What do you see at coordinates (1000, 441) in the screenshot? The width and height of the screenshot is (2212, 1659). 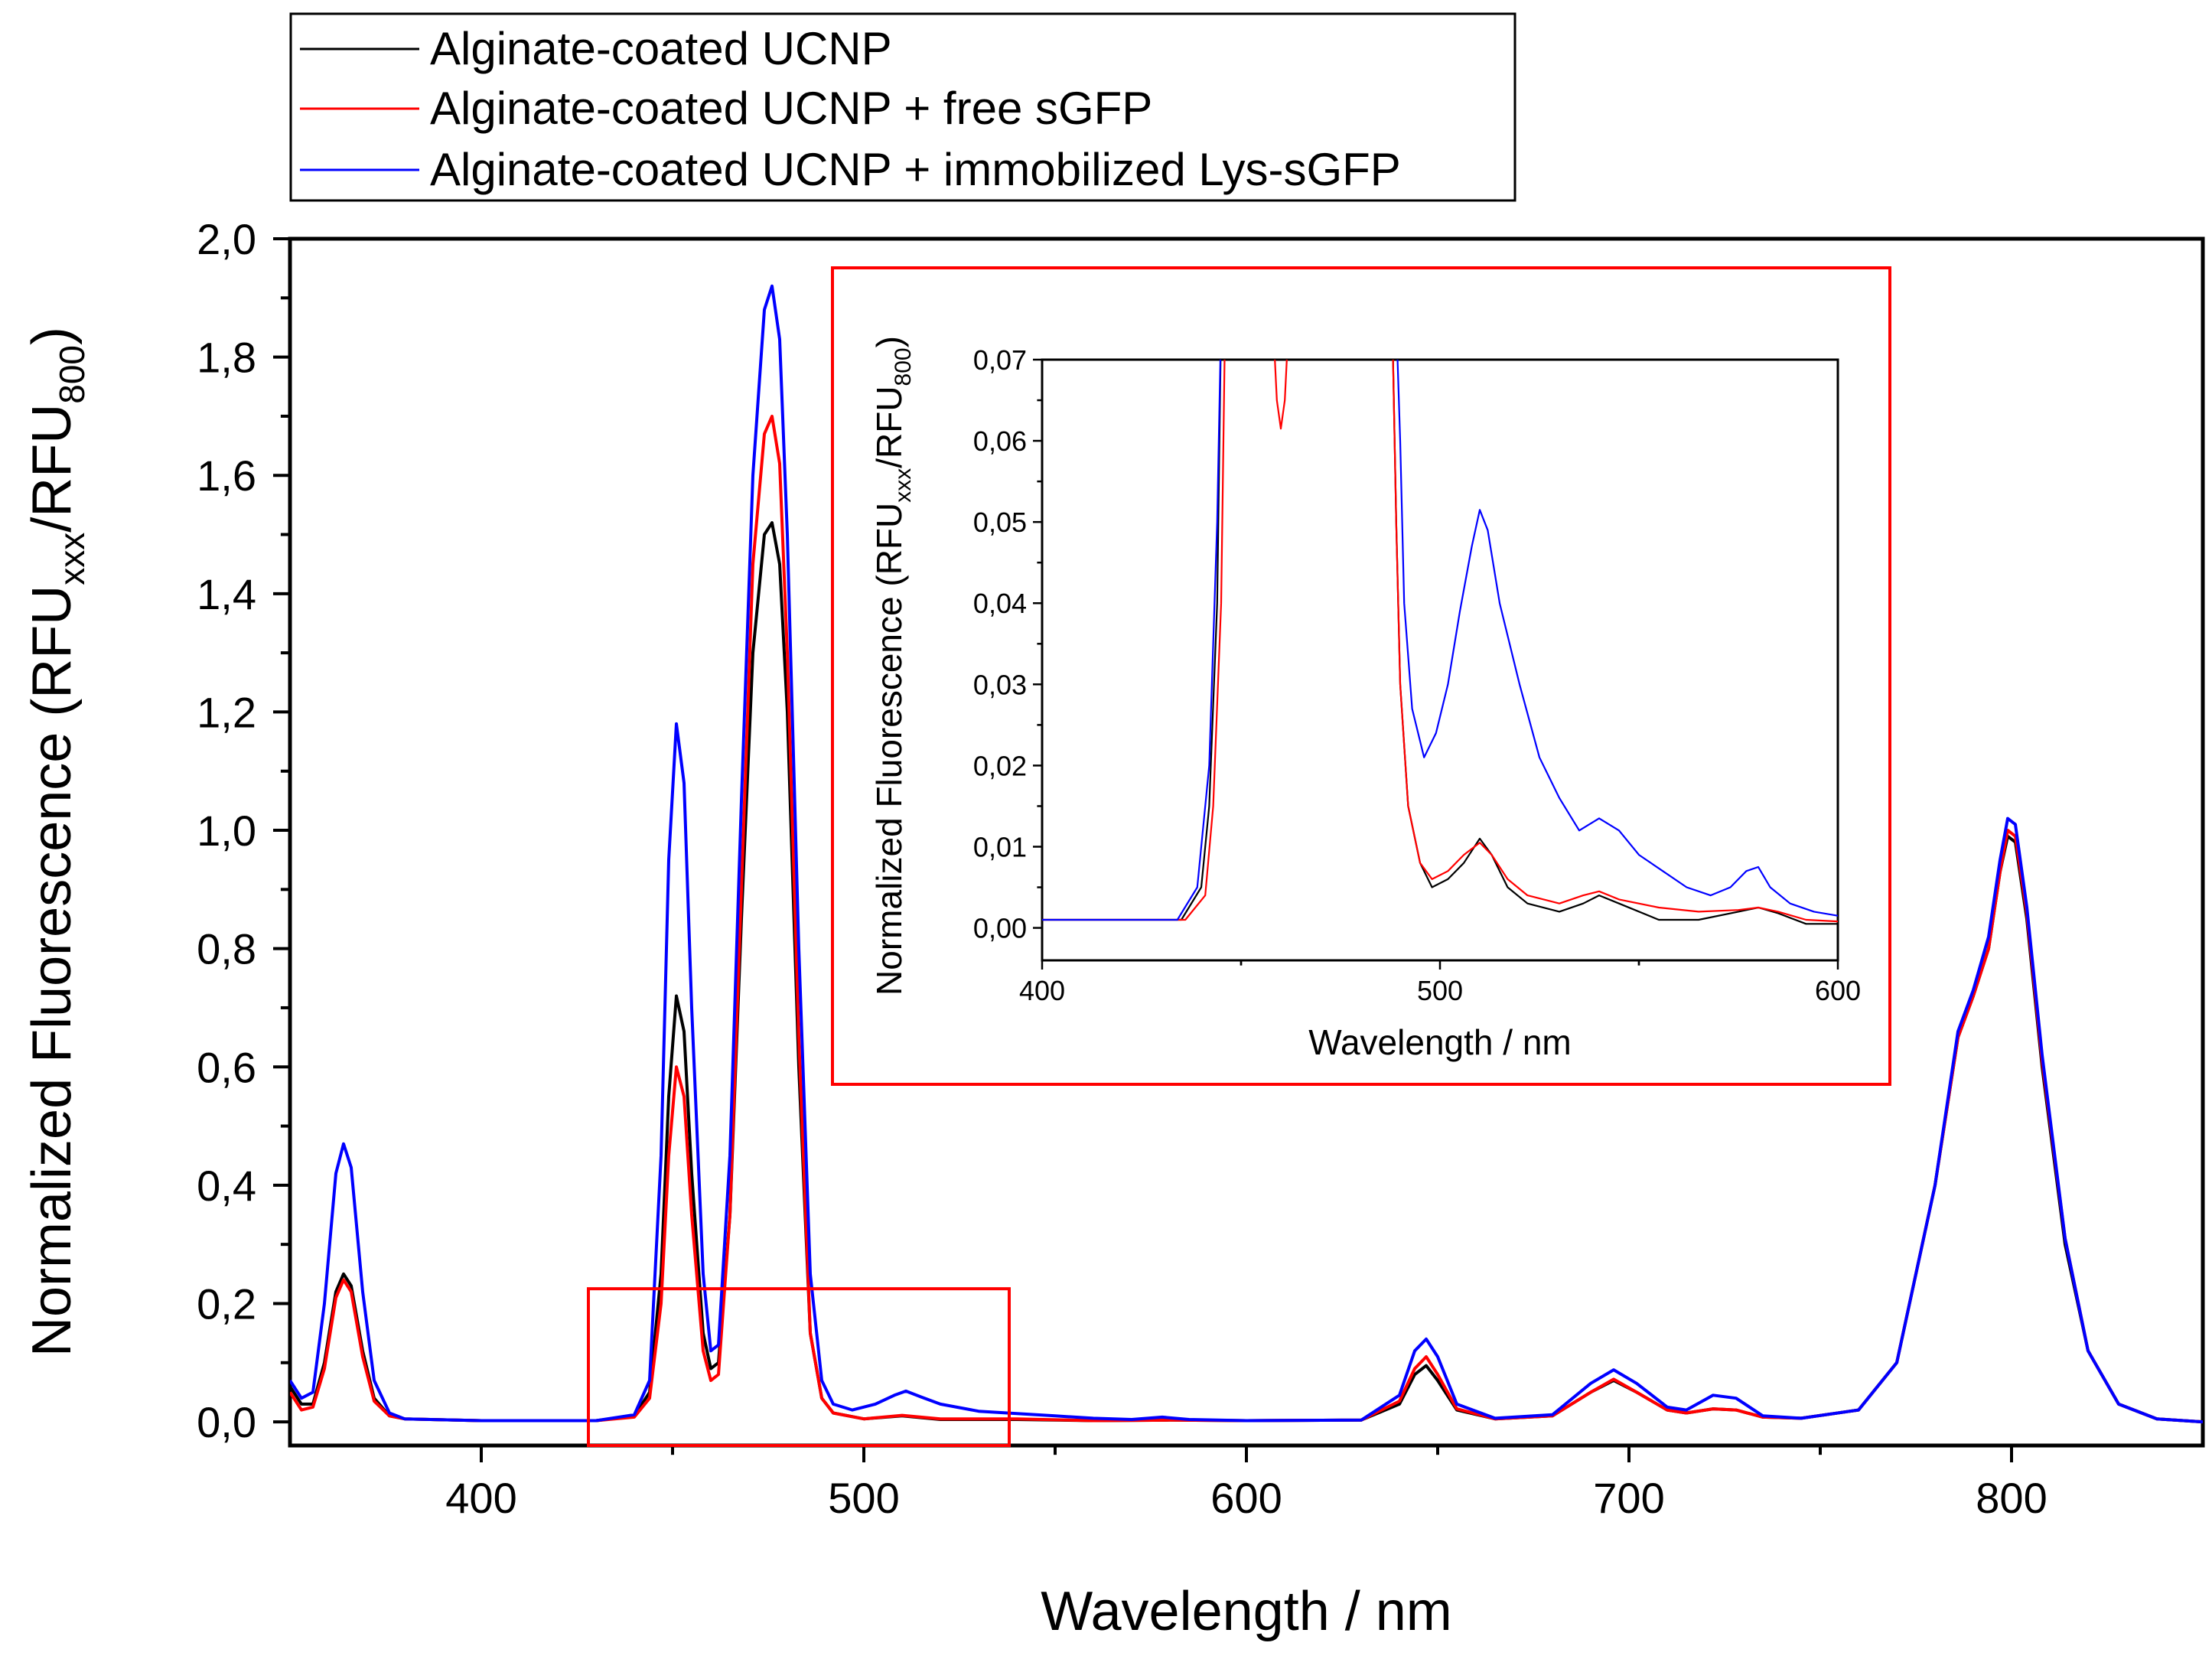 I see `y-tick-label: 0,06` at bounding box center [1000, 441].